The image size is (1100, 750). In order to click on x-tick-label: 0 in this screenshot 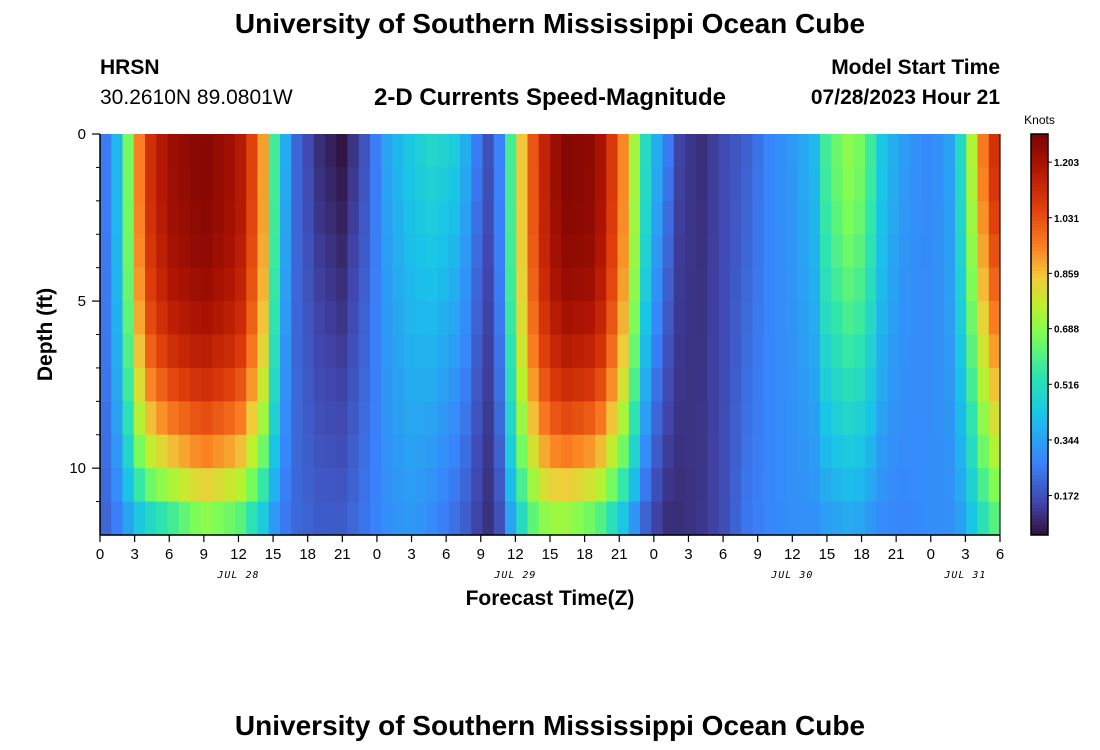, I will do `click(377, 554)`.